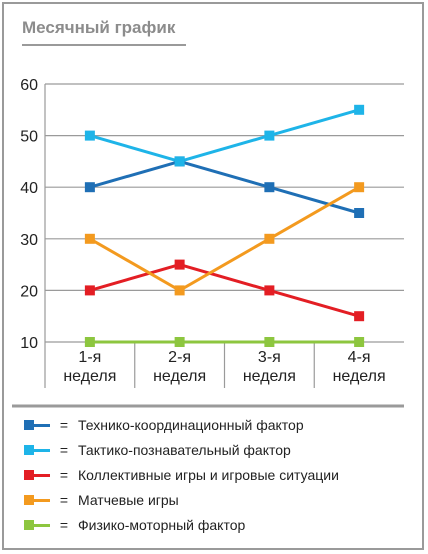 Image resolution: width=428 pixels, height=554 pixels. I want to click on title-underline, so click(104, 45).